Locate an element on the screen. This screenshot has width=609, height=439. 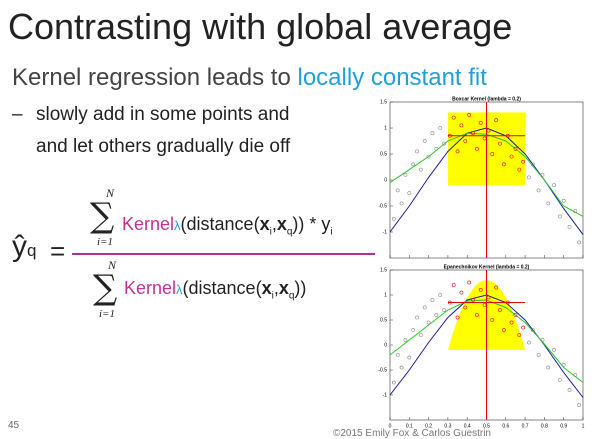
plot-title: Epanechnikov Kernel (lambda = 0.2) is located at coordinates (487, 267).